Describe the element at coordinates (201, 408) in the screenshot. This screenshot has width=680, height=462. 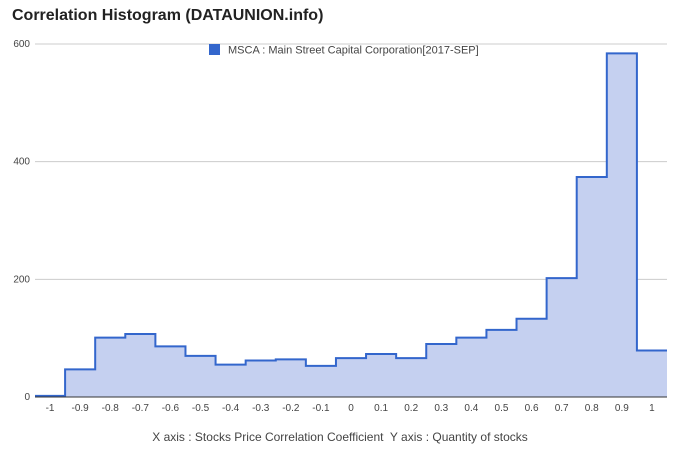
I see `x-tick-label: -0.5` at that location.